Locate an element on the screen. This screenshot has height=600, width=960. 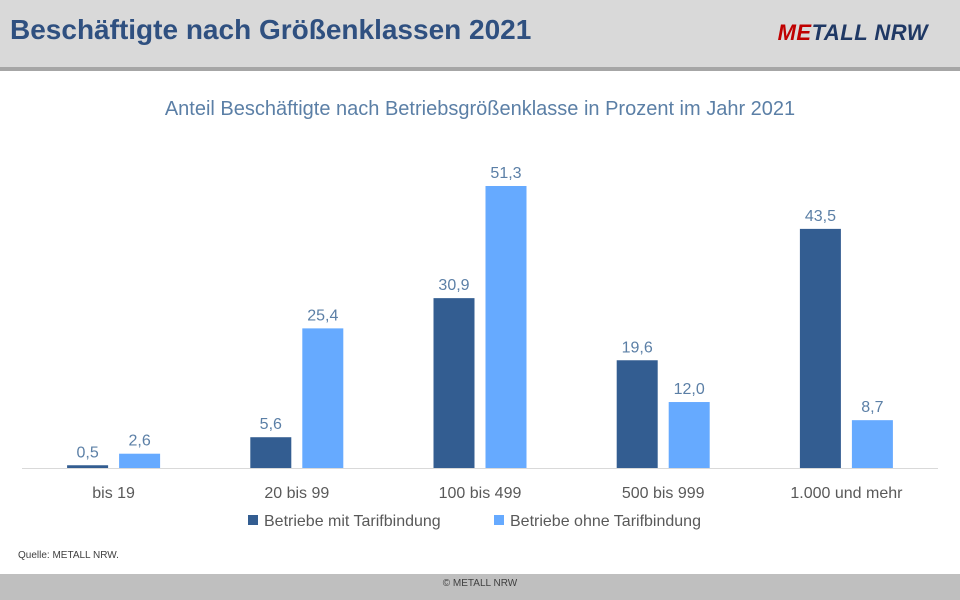
legend-label: Betriebe mit Tarifbindung is located at coordinates (352, 521).